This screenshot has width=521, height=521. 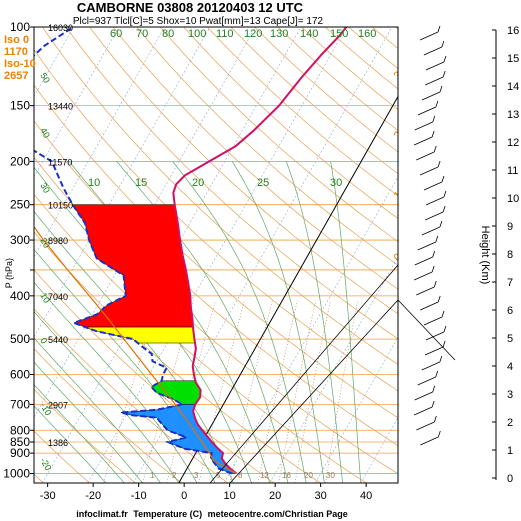 I want to click on height-tick-label: 3, so click(x=510, y=395).